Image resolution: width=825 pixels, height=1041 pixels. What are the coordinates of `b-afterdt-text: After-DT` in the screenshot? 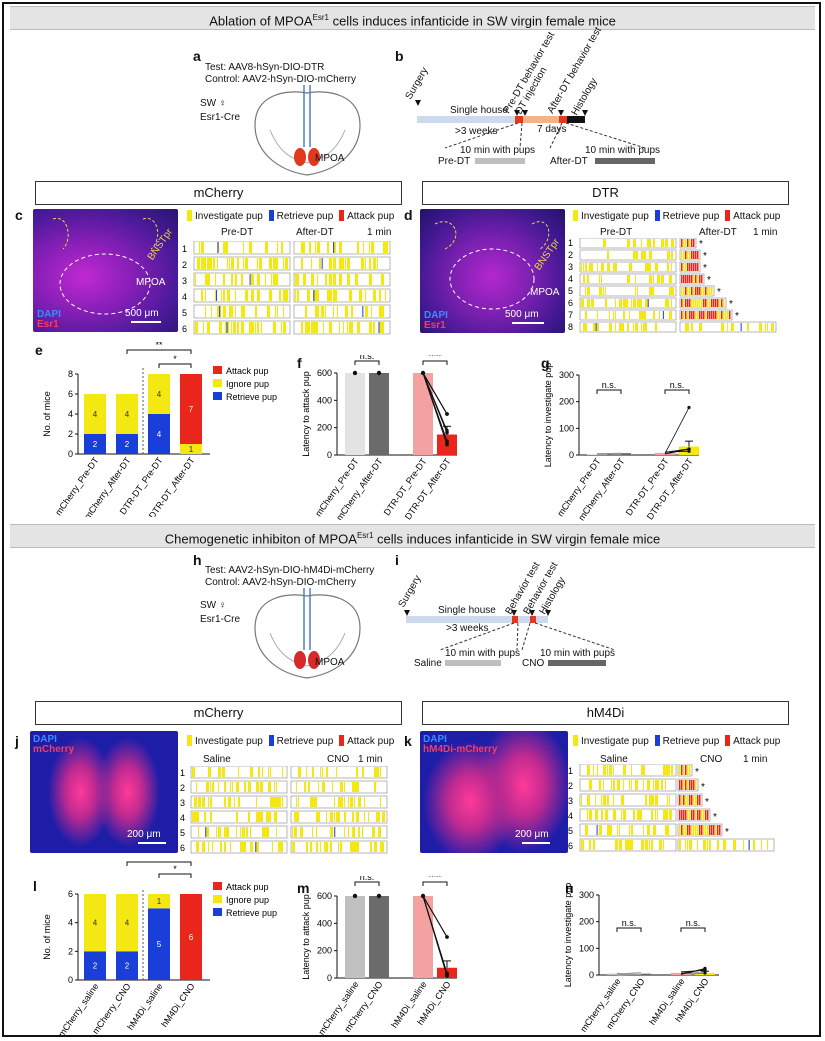 It's located at (569, 161).